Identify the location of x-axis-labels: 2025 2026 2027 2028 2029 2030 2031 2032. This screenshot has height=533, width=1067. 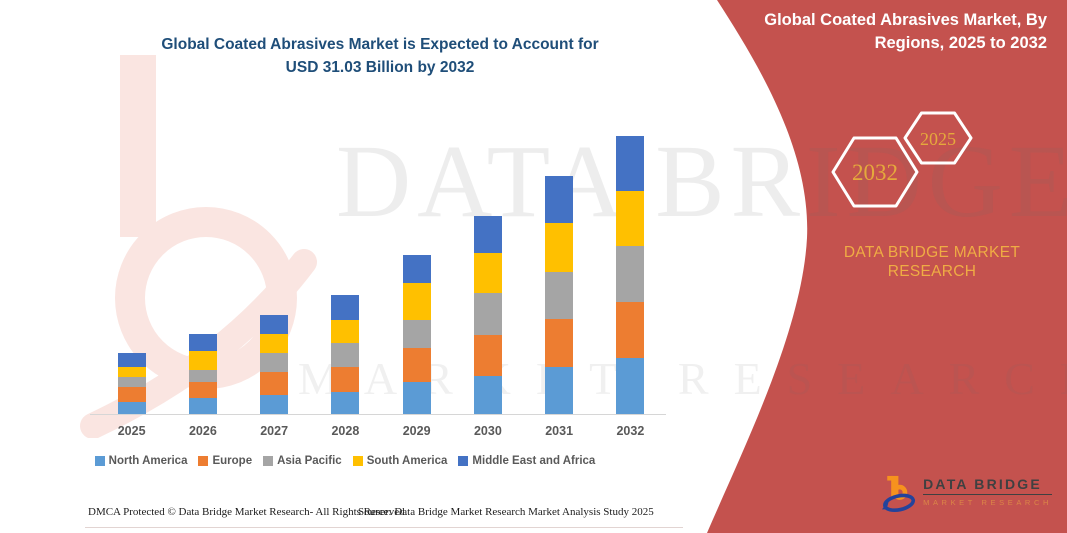
(381, 431).